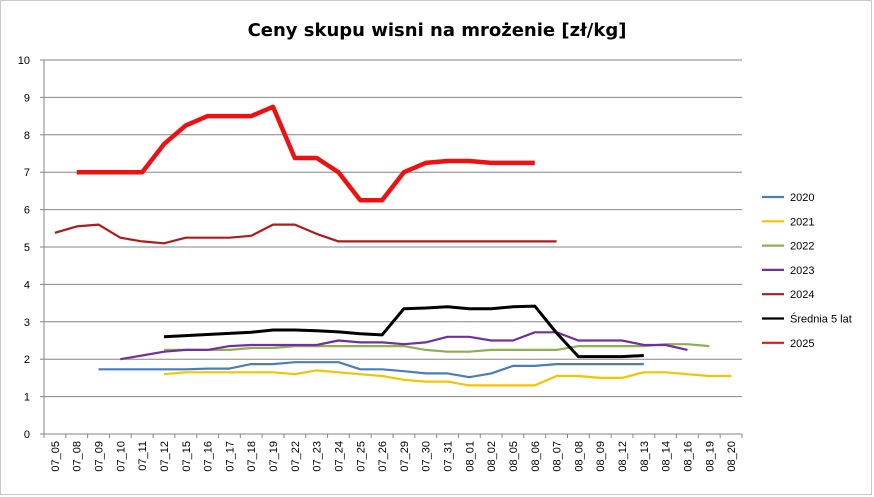 This screenshot has width=874, height=497. What do you see at coordinates (252, 456) in the screenshot?
I see `x-tick-label: 07_18` at bounding box center [252, 456].